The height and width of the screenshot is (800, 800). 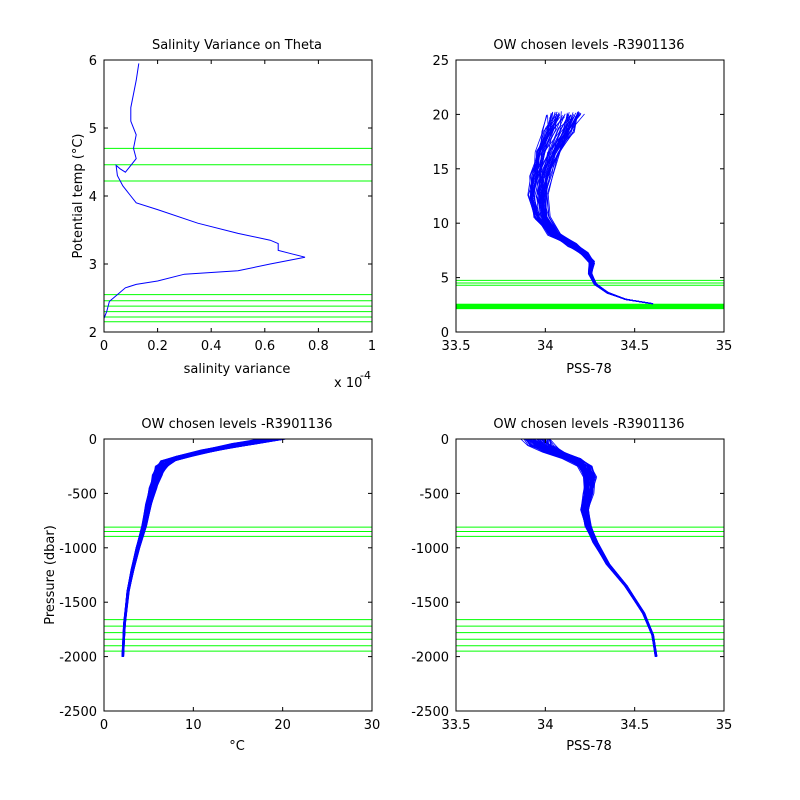 What do you see at coordinates (157, 346) in the screenshot?
I see `x-tick-label: 0.2` at bounding box center [157, 346].